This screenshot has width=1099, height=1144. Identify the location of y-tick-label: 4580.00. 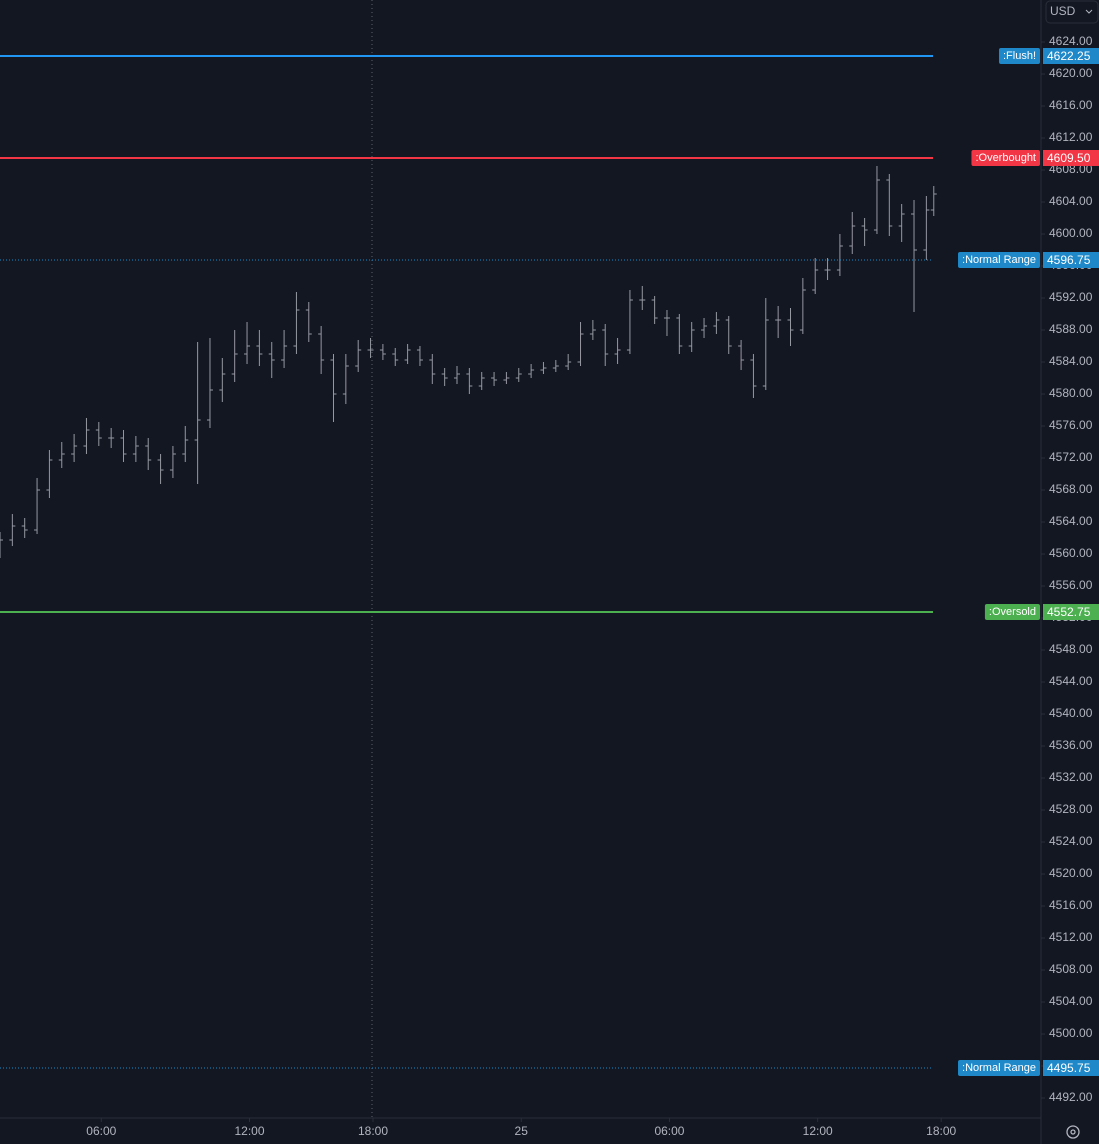
(1071, 393).